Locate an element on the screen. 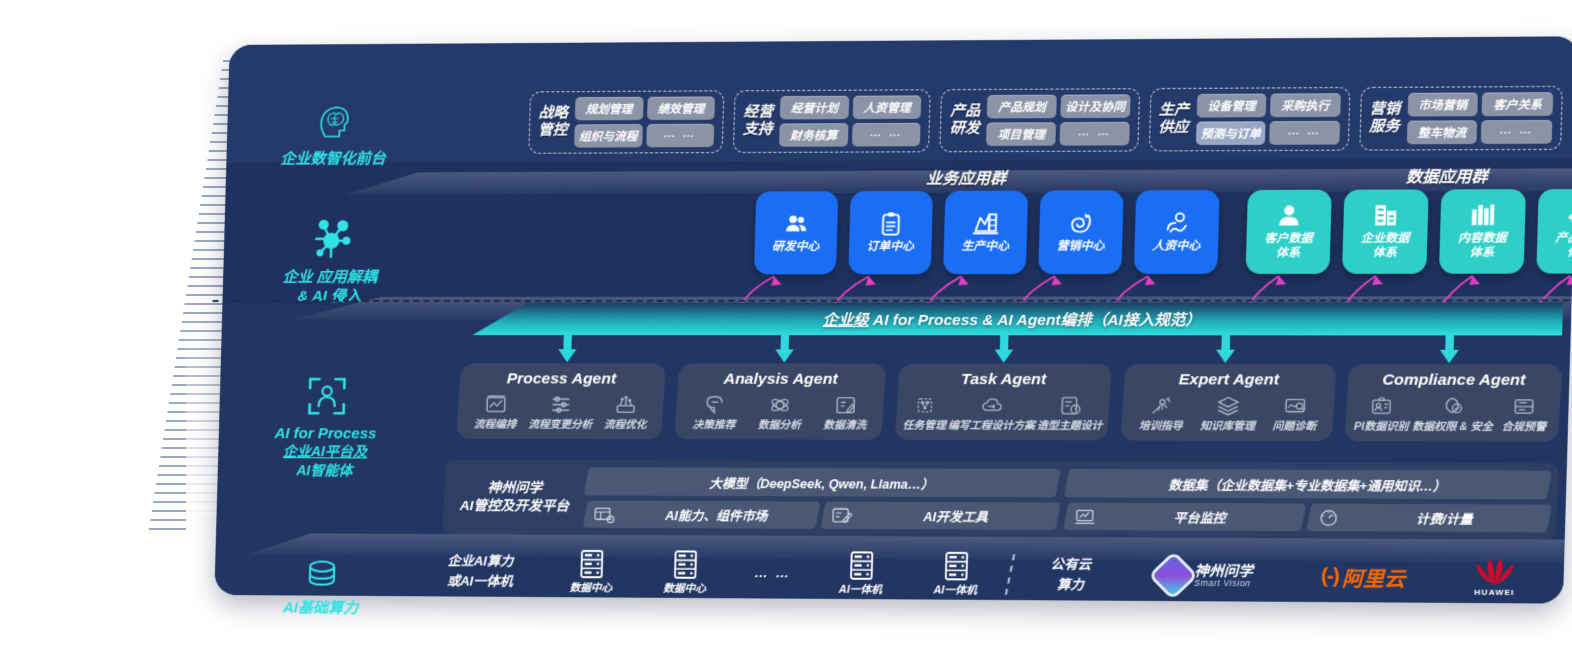 The height and width of the screenshot is (647, 1572). rail-label-line1: 企业 应用解耦 is located at coordinates (330, 277).